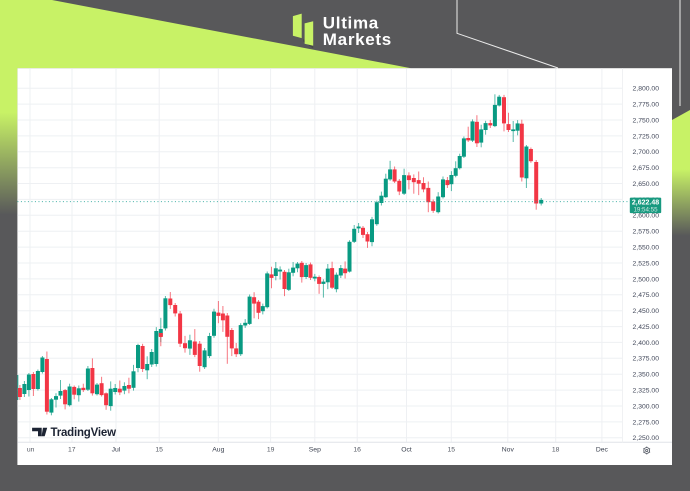 The width and height of the screenshot is (690, 491). What do you see at coordinates (646, 232) in the screenshot?
I see `svg-text: 2,575.00` at bounding box center [646, 232].